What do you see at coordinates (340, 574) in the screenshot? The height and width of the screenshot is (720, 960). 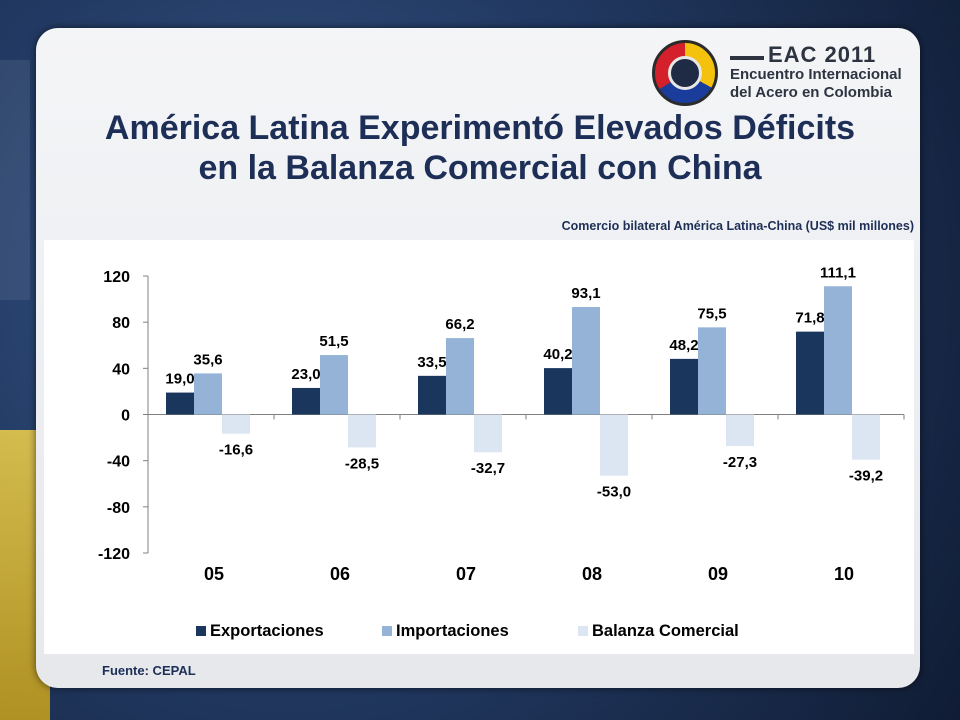 I see `x-tick-label: 06` at bounding box center [340, 574].